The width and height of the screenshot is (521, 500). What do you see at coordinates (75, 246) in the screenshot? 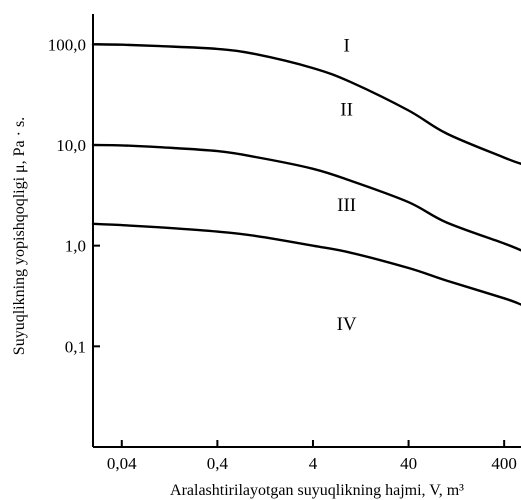
I see `y-tick-label-2: 1,0` at bounding box center [75, 246].